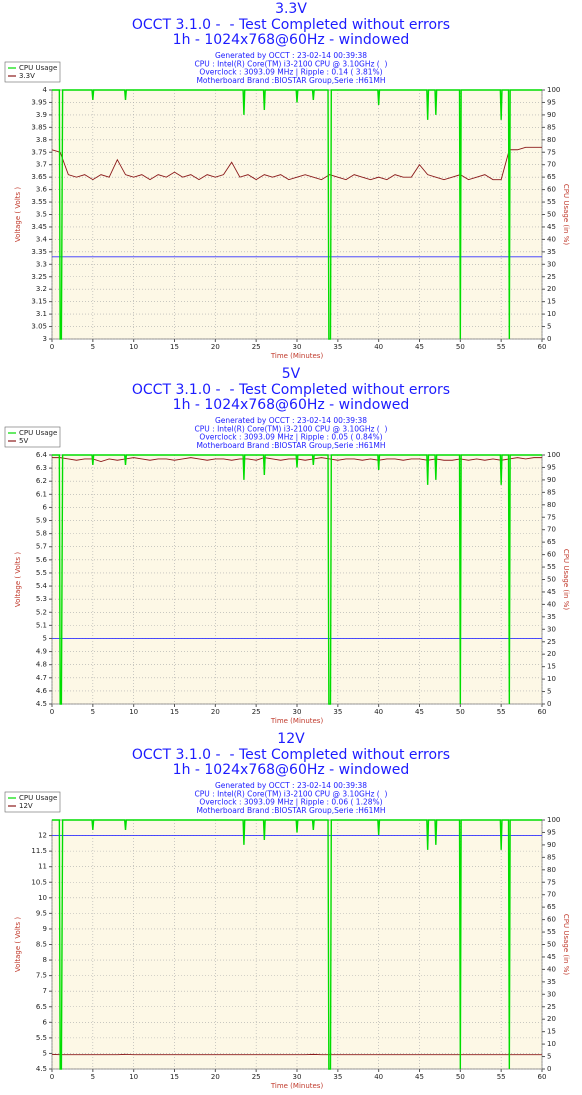 Image resolution: width=582 pixels, height=1095 pixels. Describe the element at coordinates (41, 625) in the screenshot. I see `y-tick-label: 5.1` at that location.